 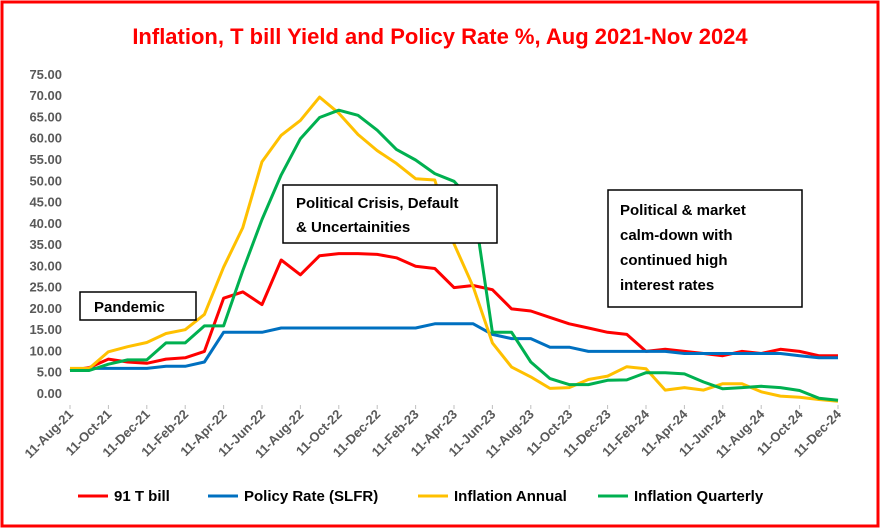 What do you see at coordinates (510, 496) in the screenshot?
I see `legend-label: Inflation Annual` at bounding box center [510, 496].